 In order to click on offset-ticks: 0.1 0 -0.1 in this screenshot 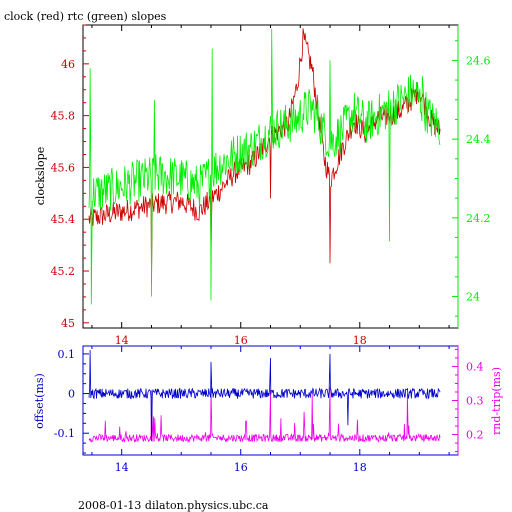, I will do `click(71, 401)`.